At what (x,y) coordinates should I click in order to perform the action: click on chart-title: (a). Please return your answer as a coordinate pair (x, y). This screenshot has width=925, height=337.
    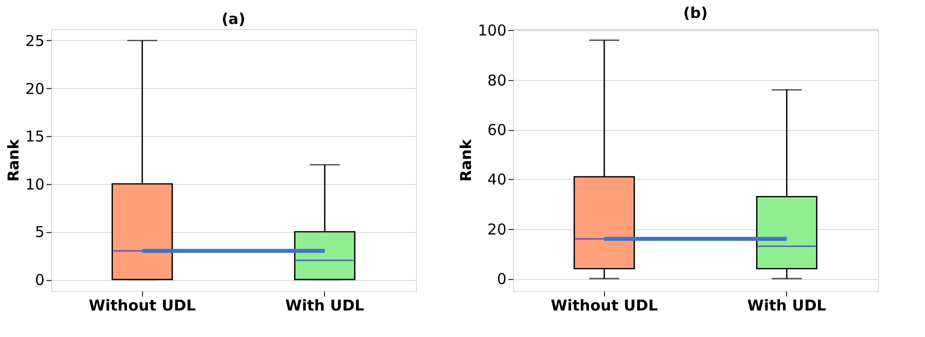
    Looking at the image, I should click on (234, 19).